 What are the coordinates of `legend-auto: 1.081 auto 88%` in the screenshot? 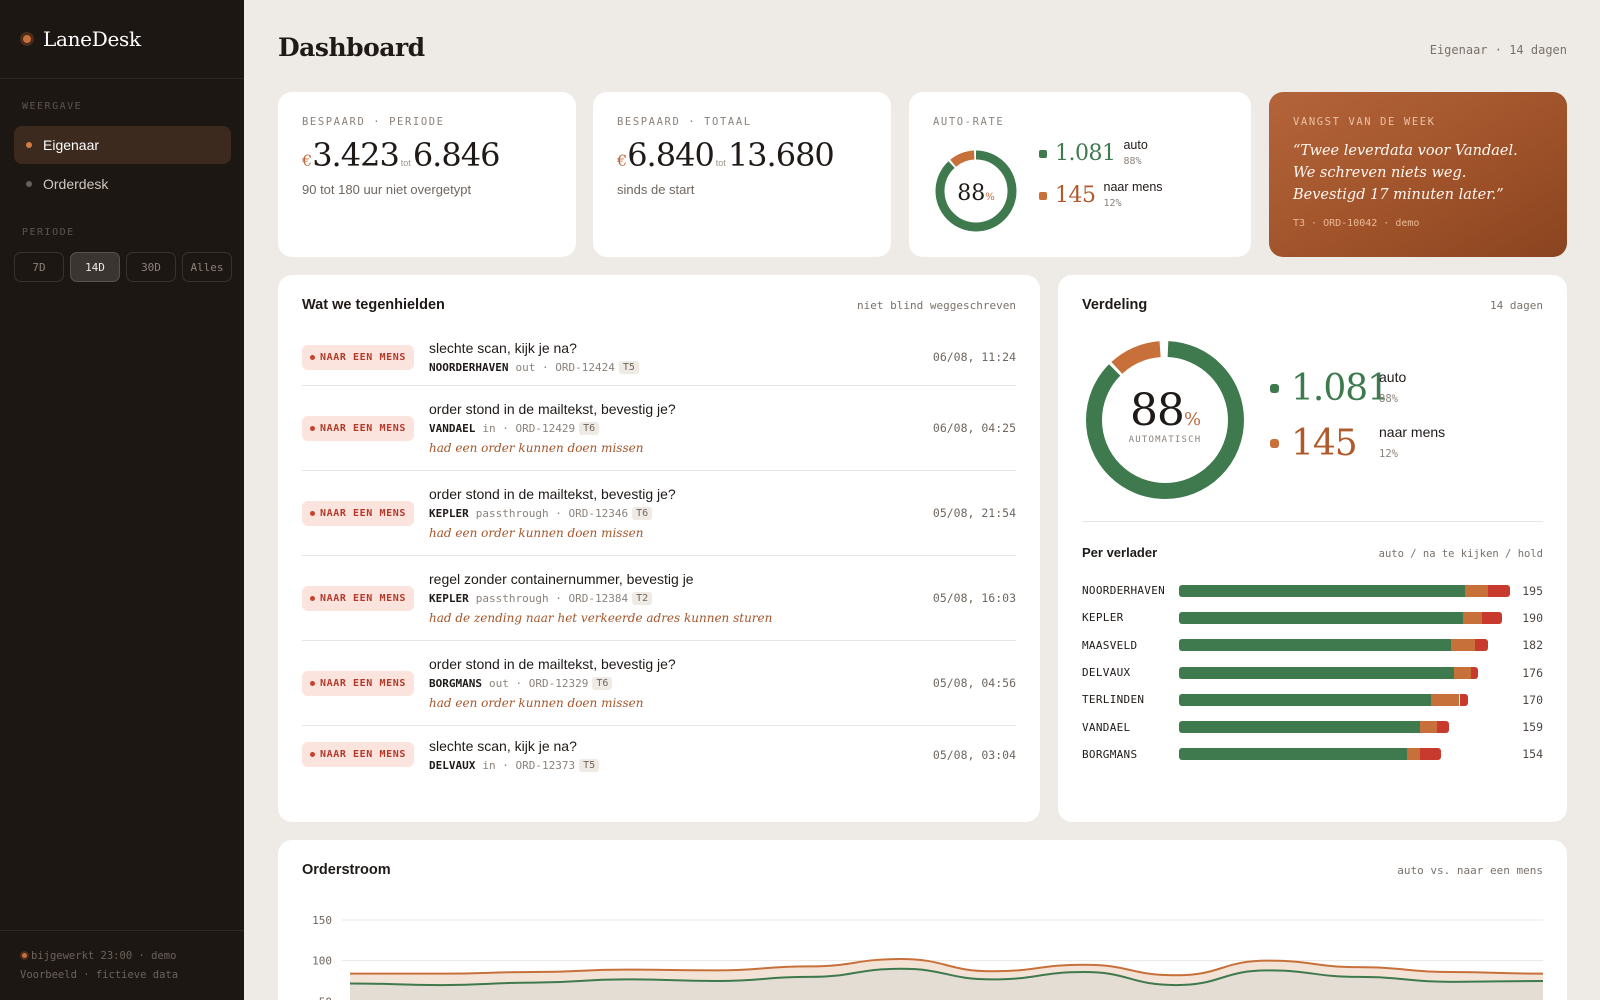 It's located at (1093, 153).